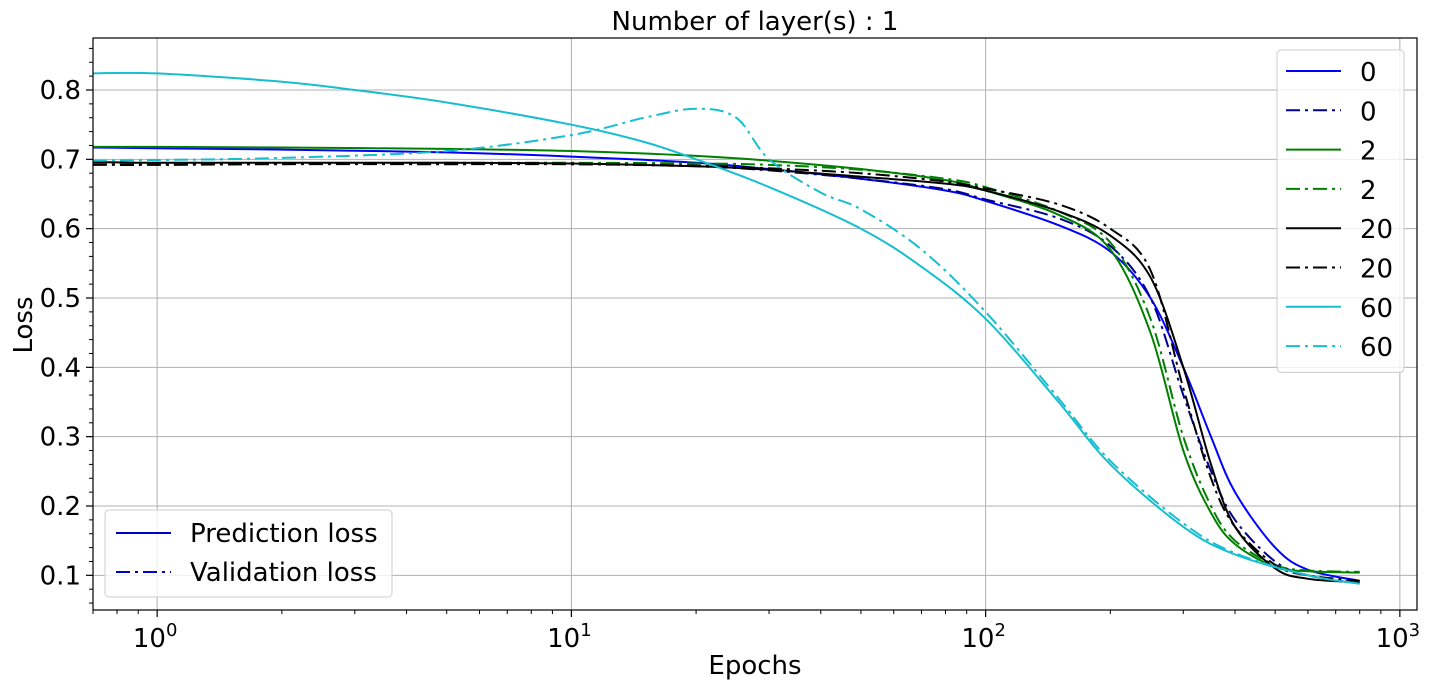 Image resolution: width=1430 pixels, height=689 pixels. Describe the element at coordinates (60, 368) in the screenshot. I see `y-tick-label: 0.4` at that location.